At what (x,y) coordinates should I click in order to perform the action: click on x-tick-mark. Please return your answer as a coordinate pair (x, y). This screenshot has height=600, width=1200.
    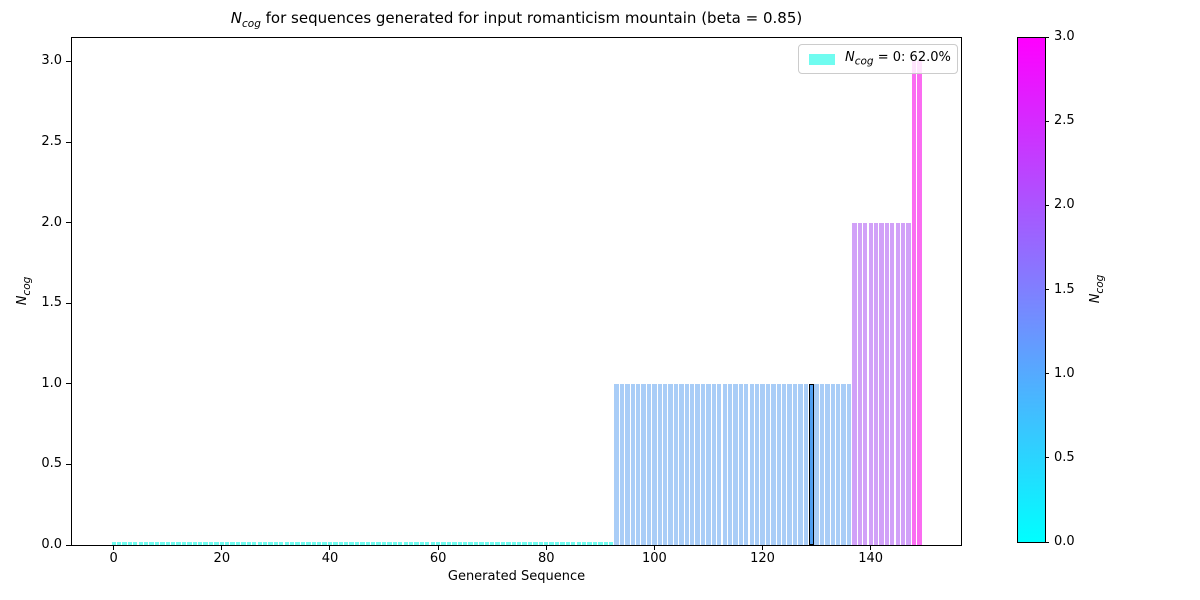
    Looking at the image, I should click on (438, 548).